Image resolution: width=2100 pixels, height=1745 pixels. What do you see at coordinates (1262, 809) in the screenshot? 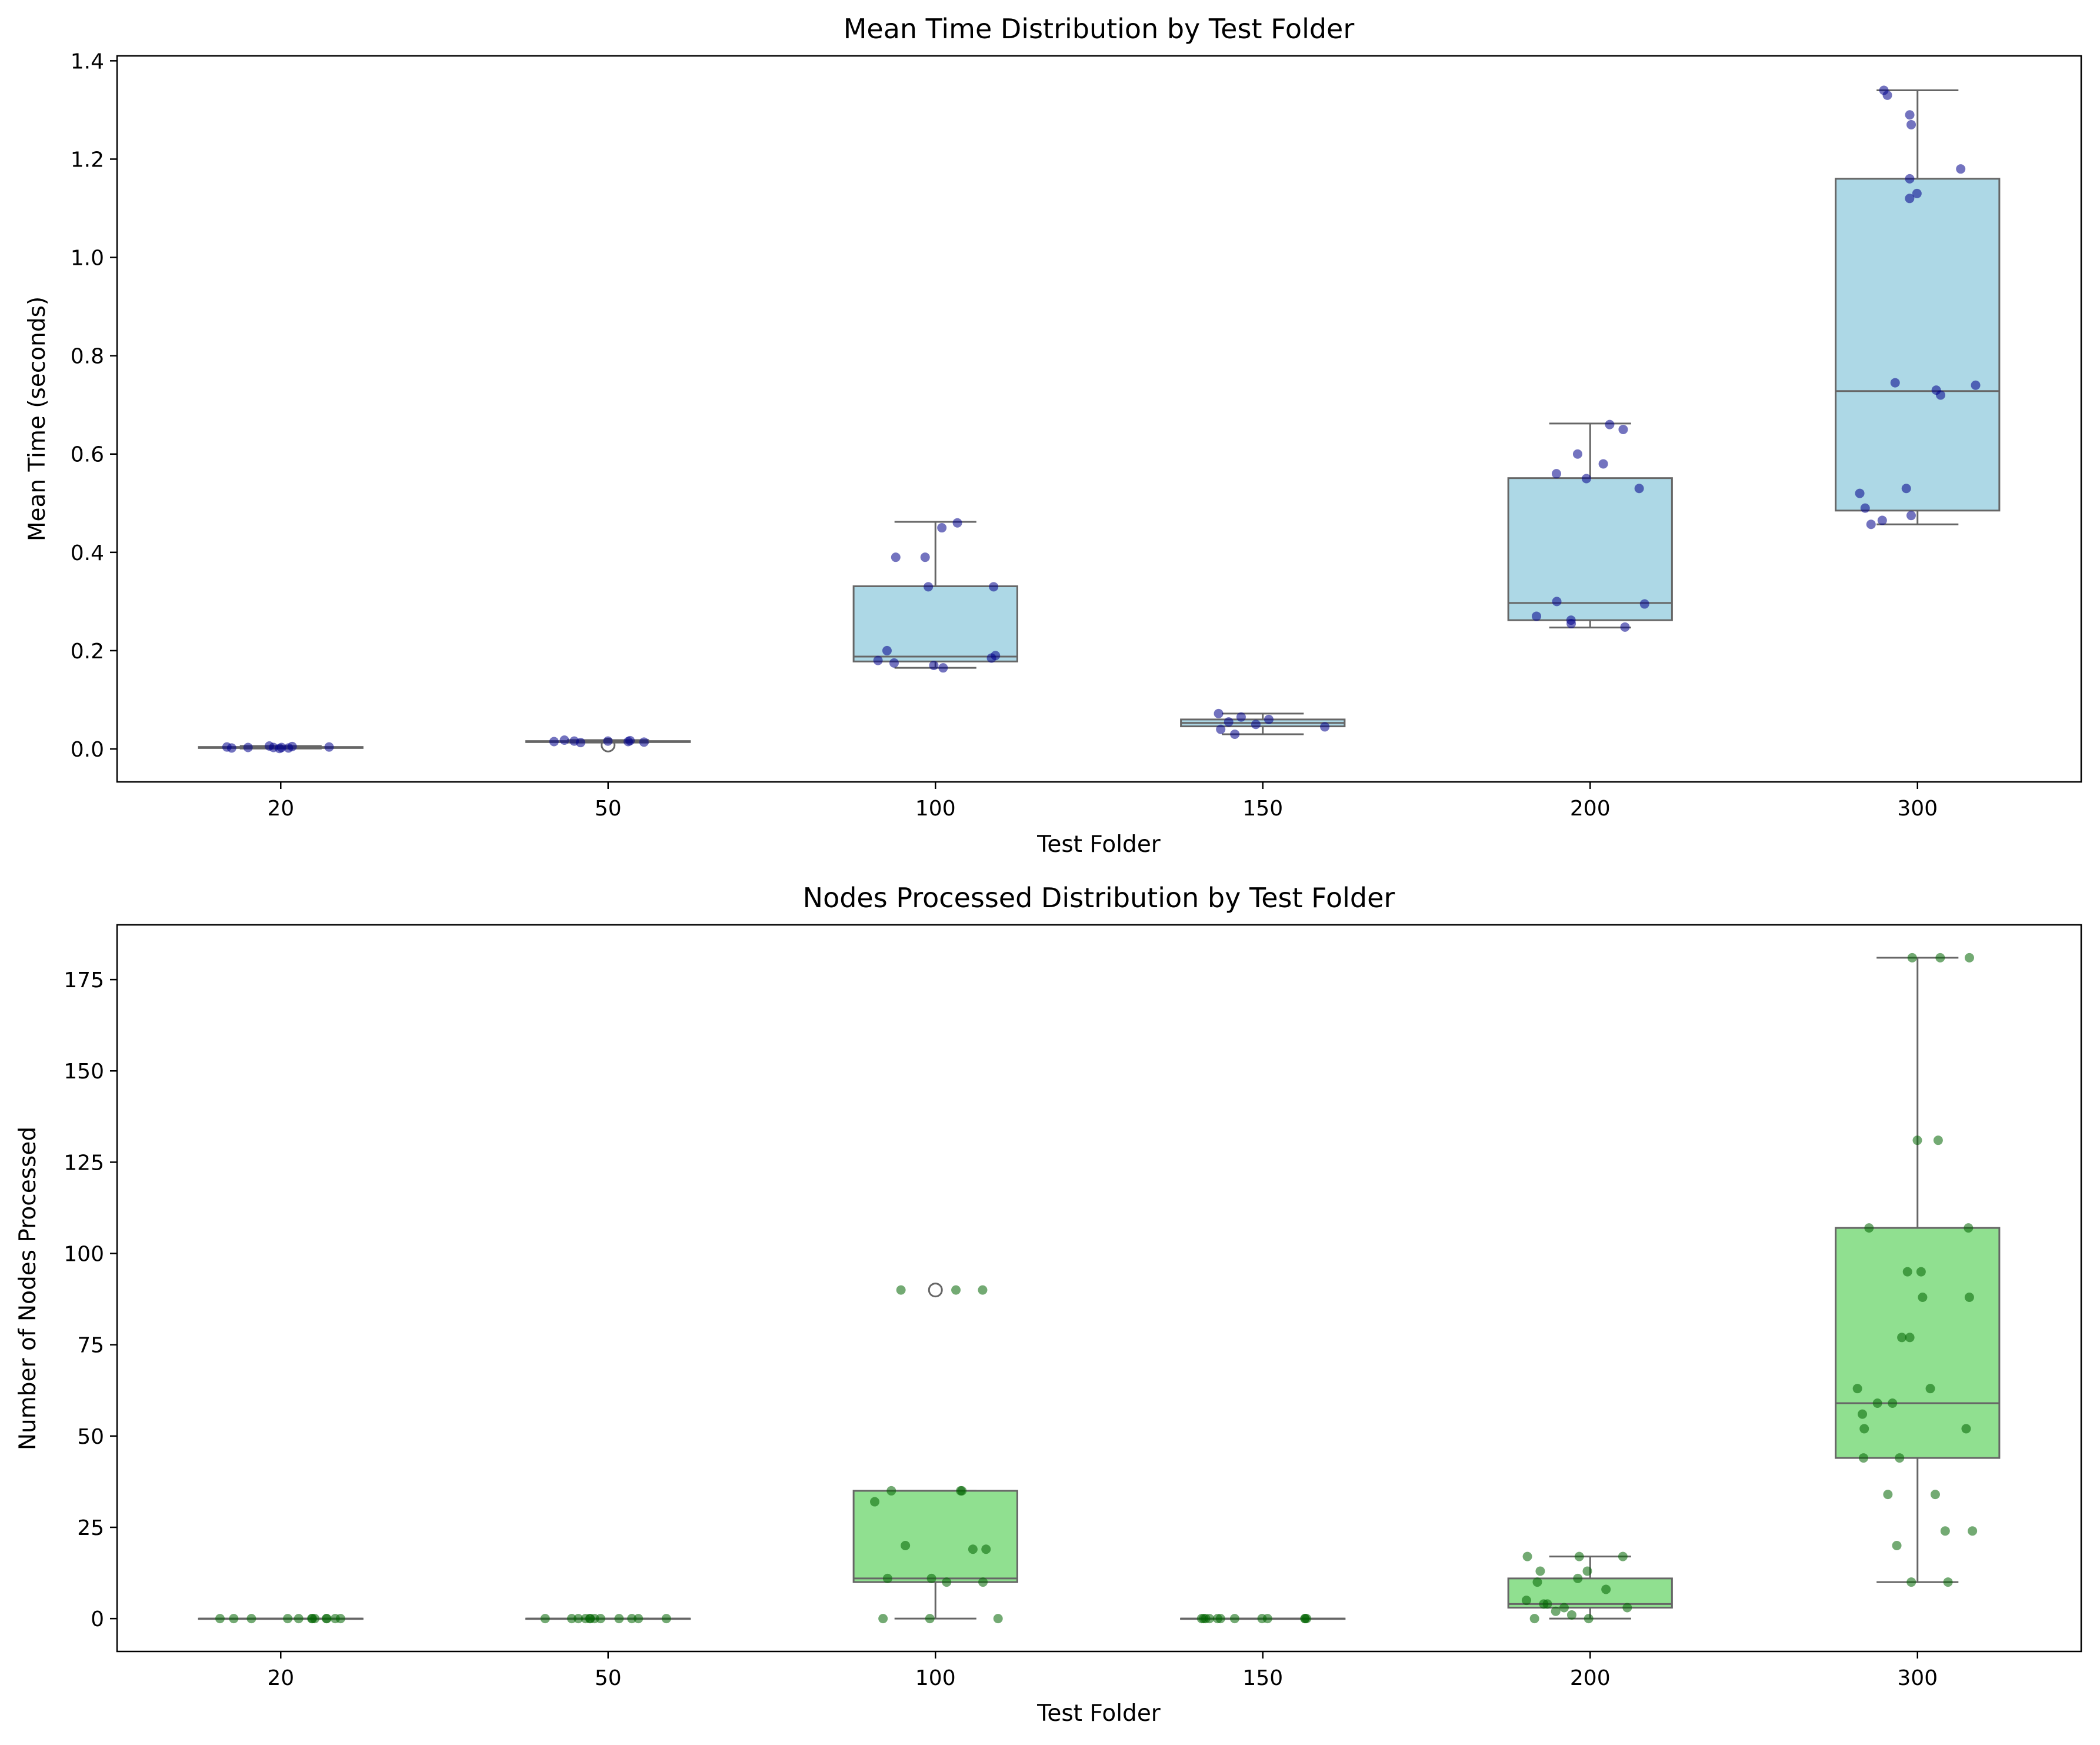
I see `x-tick-label: 150` at bounding box center [1262, 809].